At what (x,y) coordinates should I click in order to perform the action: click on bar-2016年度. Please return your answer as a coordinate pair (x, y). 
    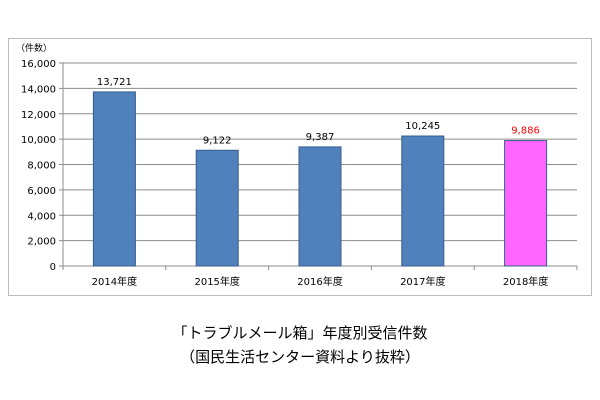
    Looking at the image, I should click on (320, 206).